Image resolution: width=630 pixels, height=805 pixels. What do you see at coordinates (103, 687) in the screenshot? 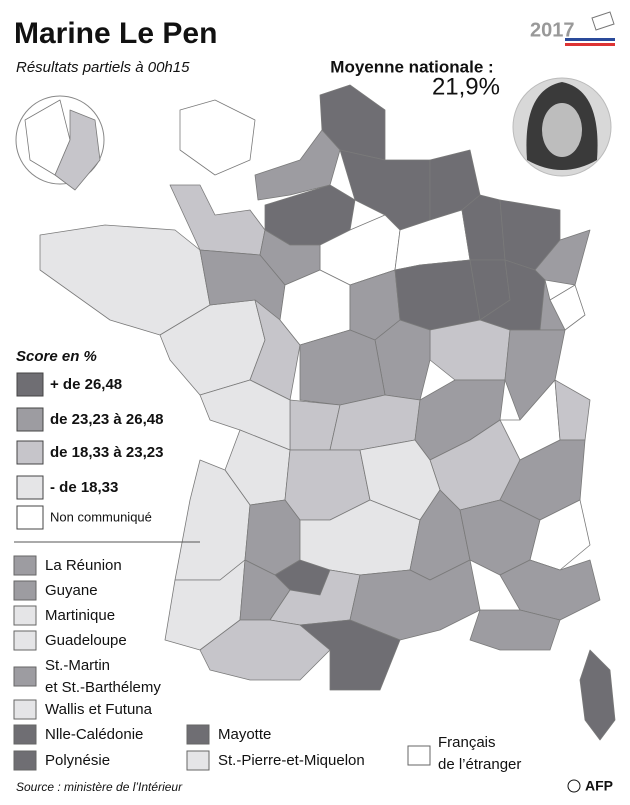
I see `territory-label: et St.-Barthélemy` at bounding box center [103, 687].